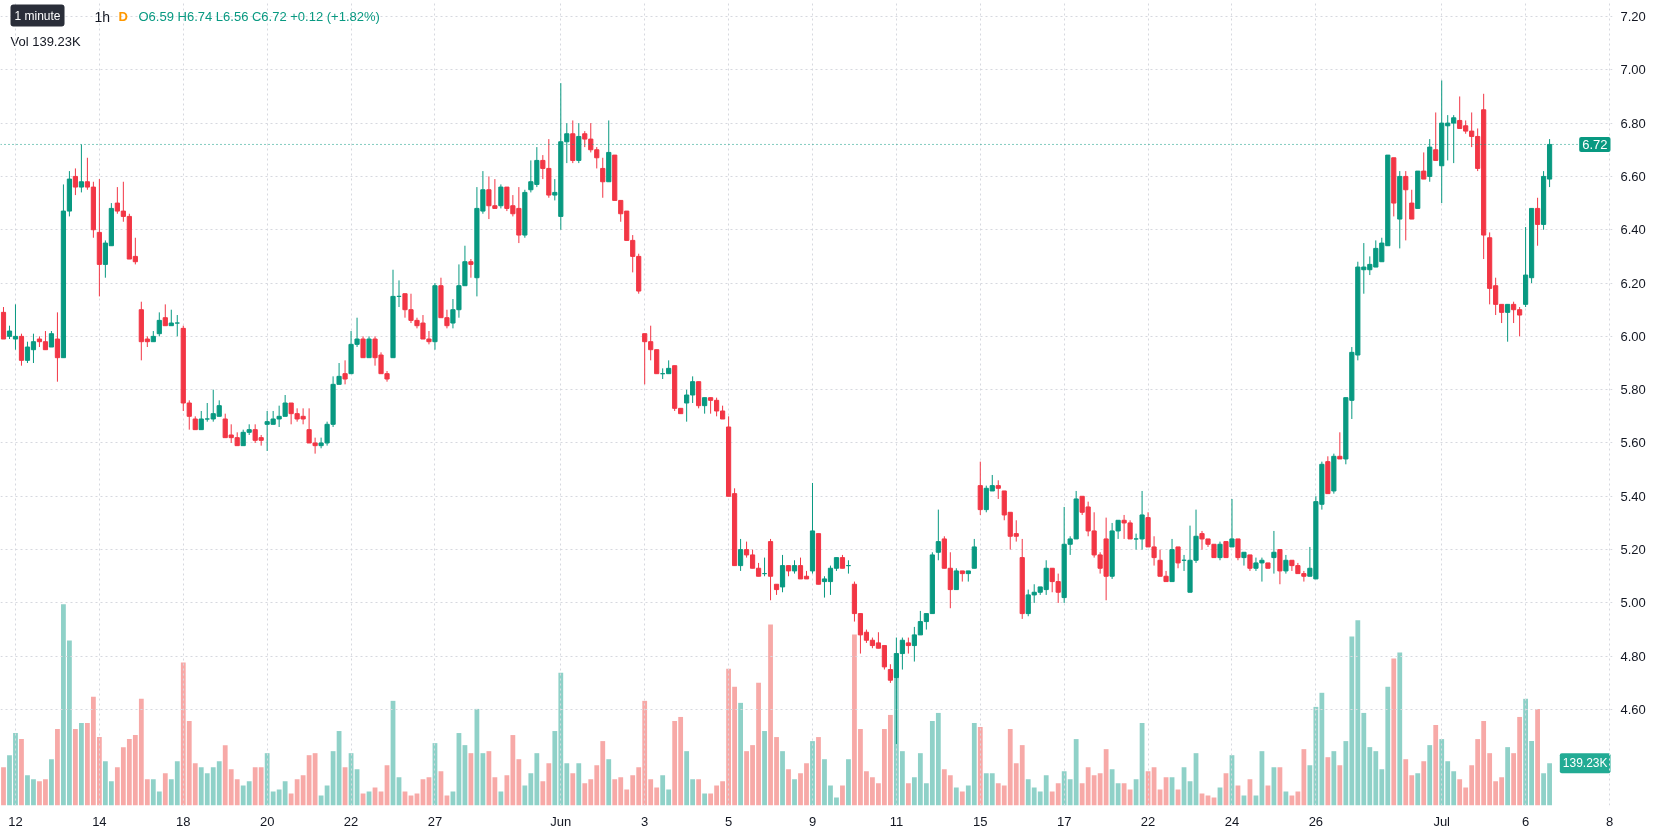 This screenshot has width=1678, height=835. Describe the element at coordinates (561, 821) in the screenshot. I see `x-tick-label: Jun` at that location.